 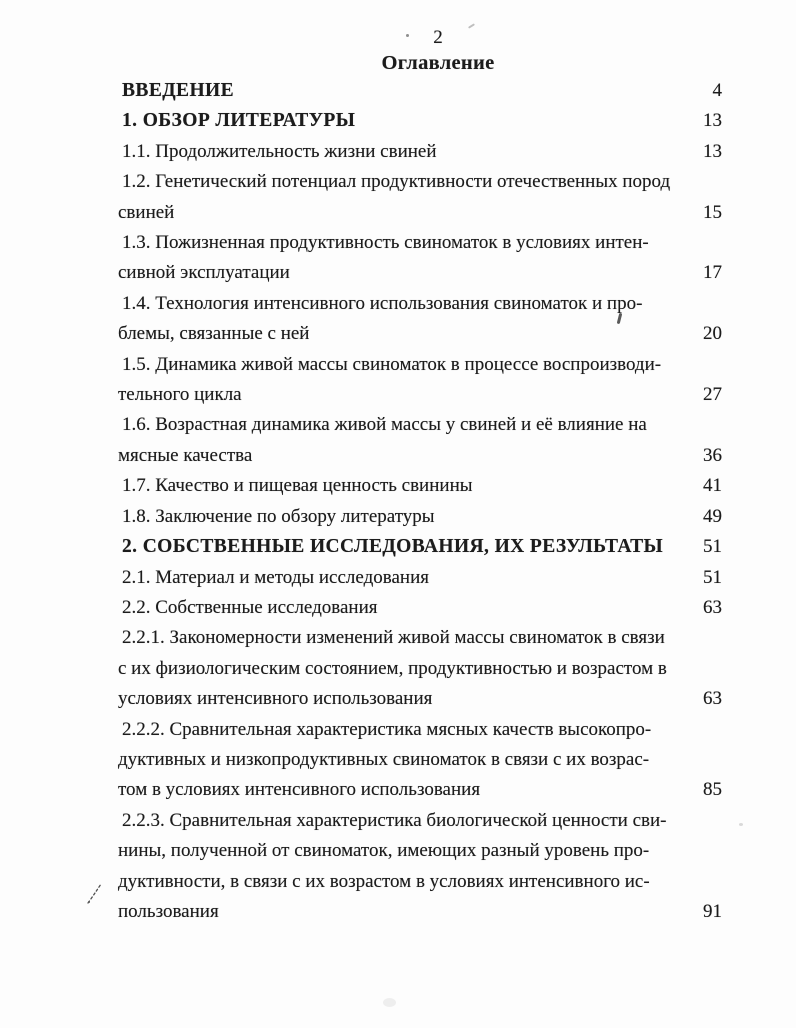 What do you see at coordinates (239, 121) in the screenshot?
I see `toc-entry-text: 1. ОБЗОР ЛИТЕРАТУРЫ` at bounding box center [239, 121].